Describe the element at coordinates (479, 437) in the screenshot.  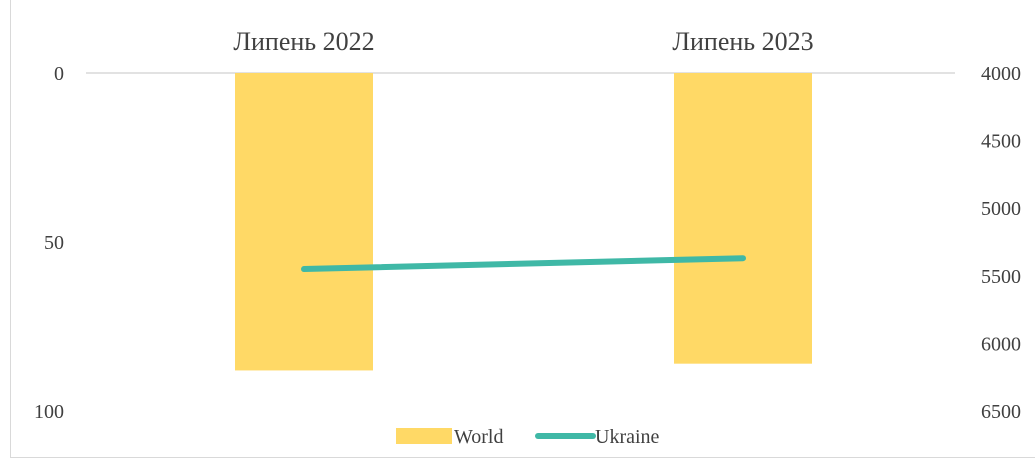
I see `legend-label-world: World` at that location.